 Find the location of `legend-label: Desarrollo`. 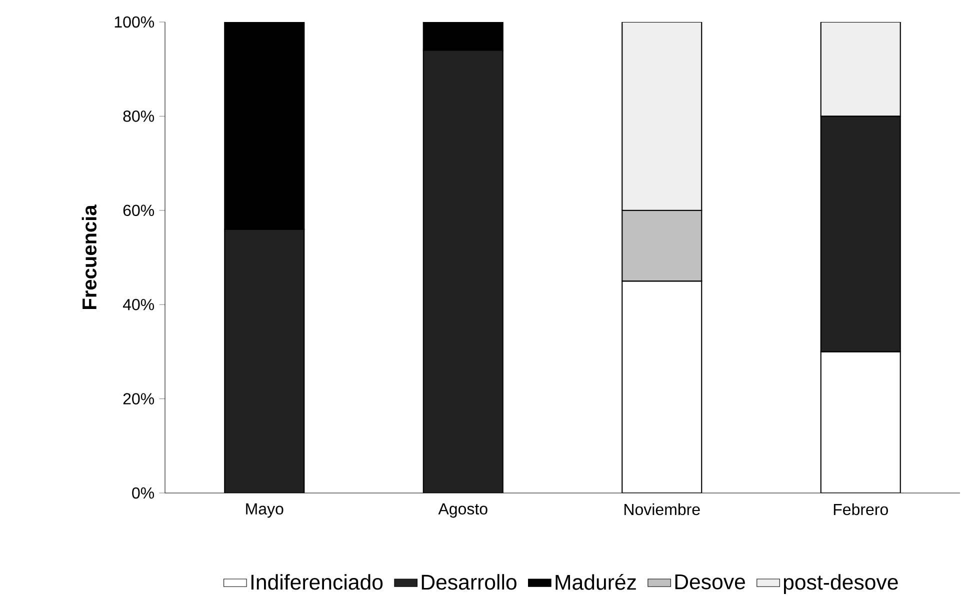

legend-label: Desarrollo is located at coordinates (469, 582).